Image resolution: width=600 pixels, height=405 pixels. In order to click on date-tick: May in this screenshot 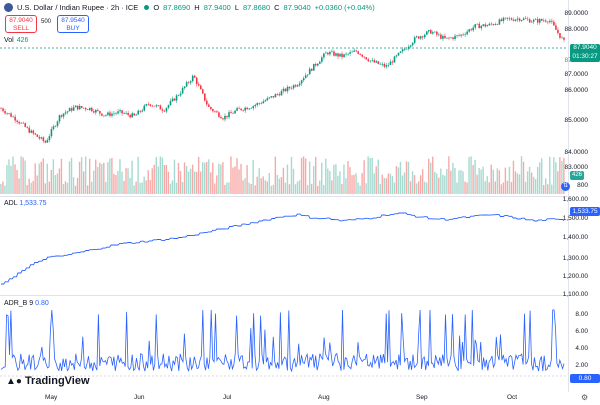, I will do `click(51, 397)`.